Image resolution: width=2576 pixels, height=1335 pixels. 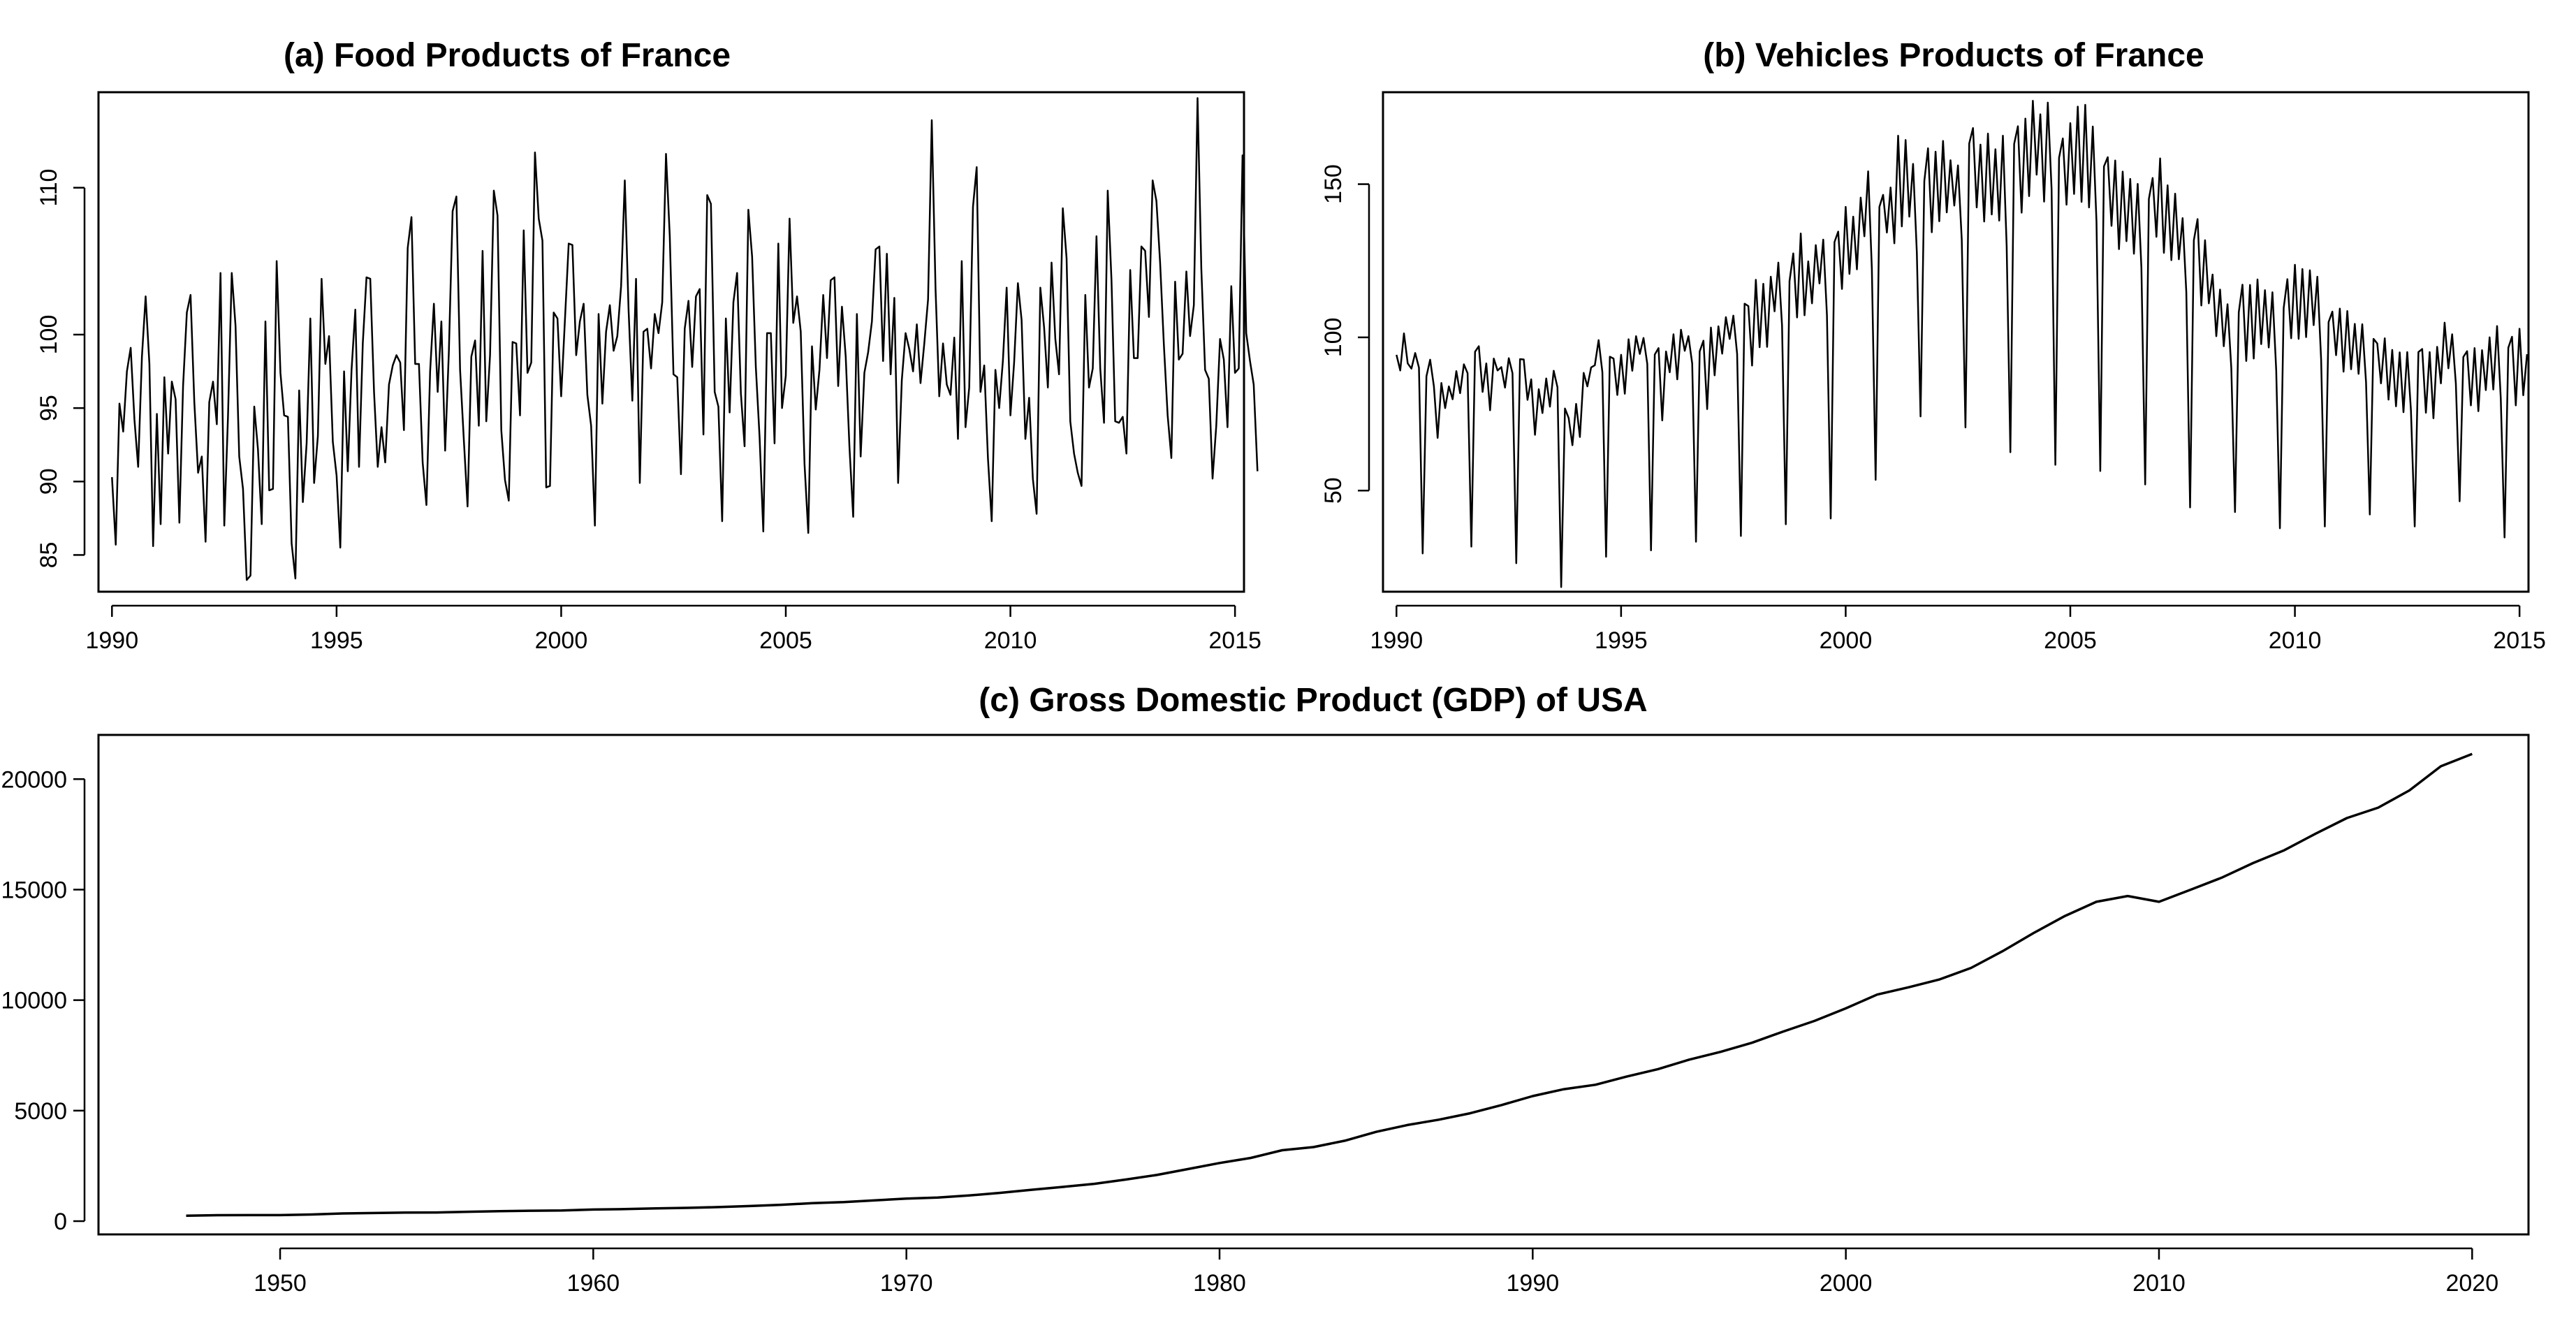 I want to click on x-tick-label-food: 2000, so click(x=561, y=640).